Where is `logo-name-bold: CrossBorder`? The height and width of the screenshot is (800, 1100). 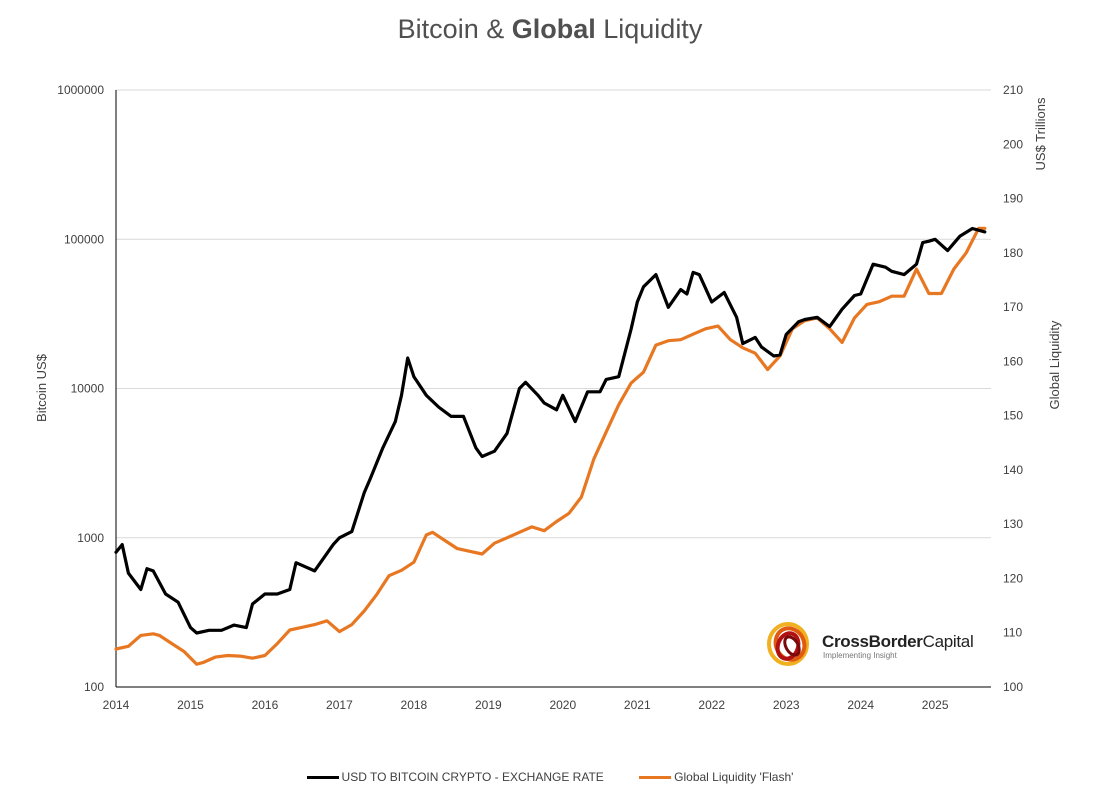 logo-name-bold: CrossBorder is located at coordinates (872, 641).